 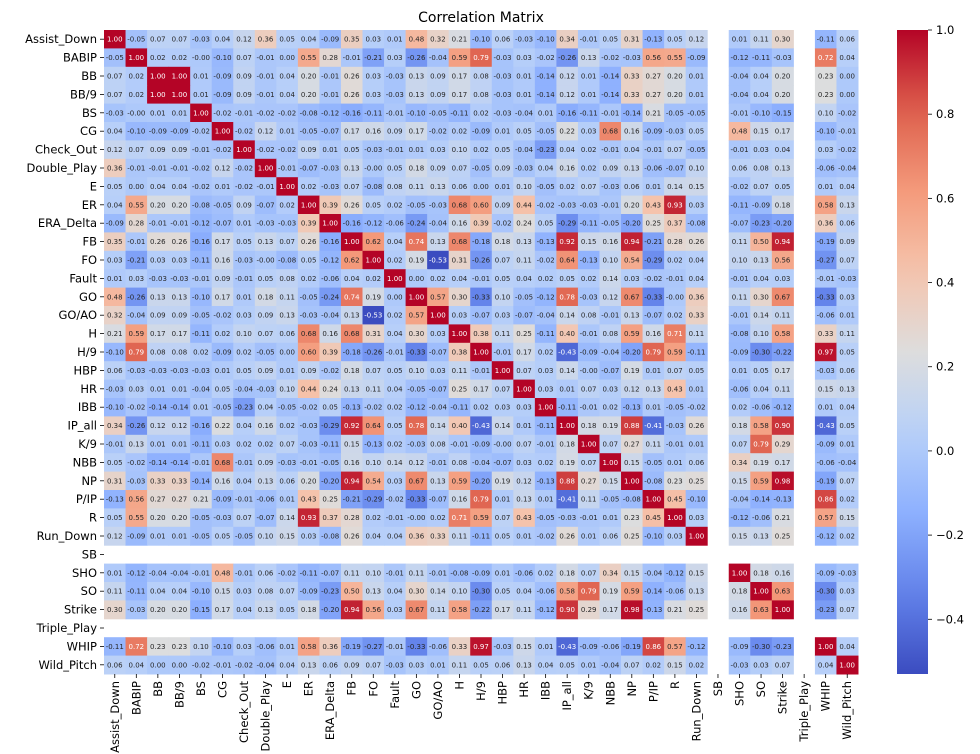 What do you see at coordinates (201, 592) in the screenshot?
I see `cell-value-label: -0.10` at bounding box center [201, 592].